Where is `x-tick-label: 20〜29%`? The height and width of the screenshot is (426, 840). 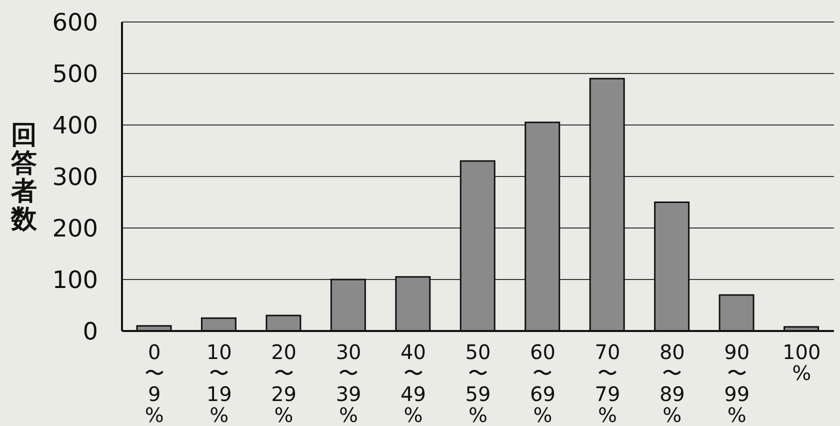
x-tick-label: 20〜29% is located at coordinates (284, 383).